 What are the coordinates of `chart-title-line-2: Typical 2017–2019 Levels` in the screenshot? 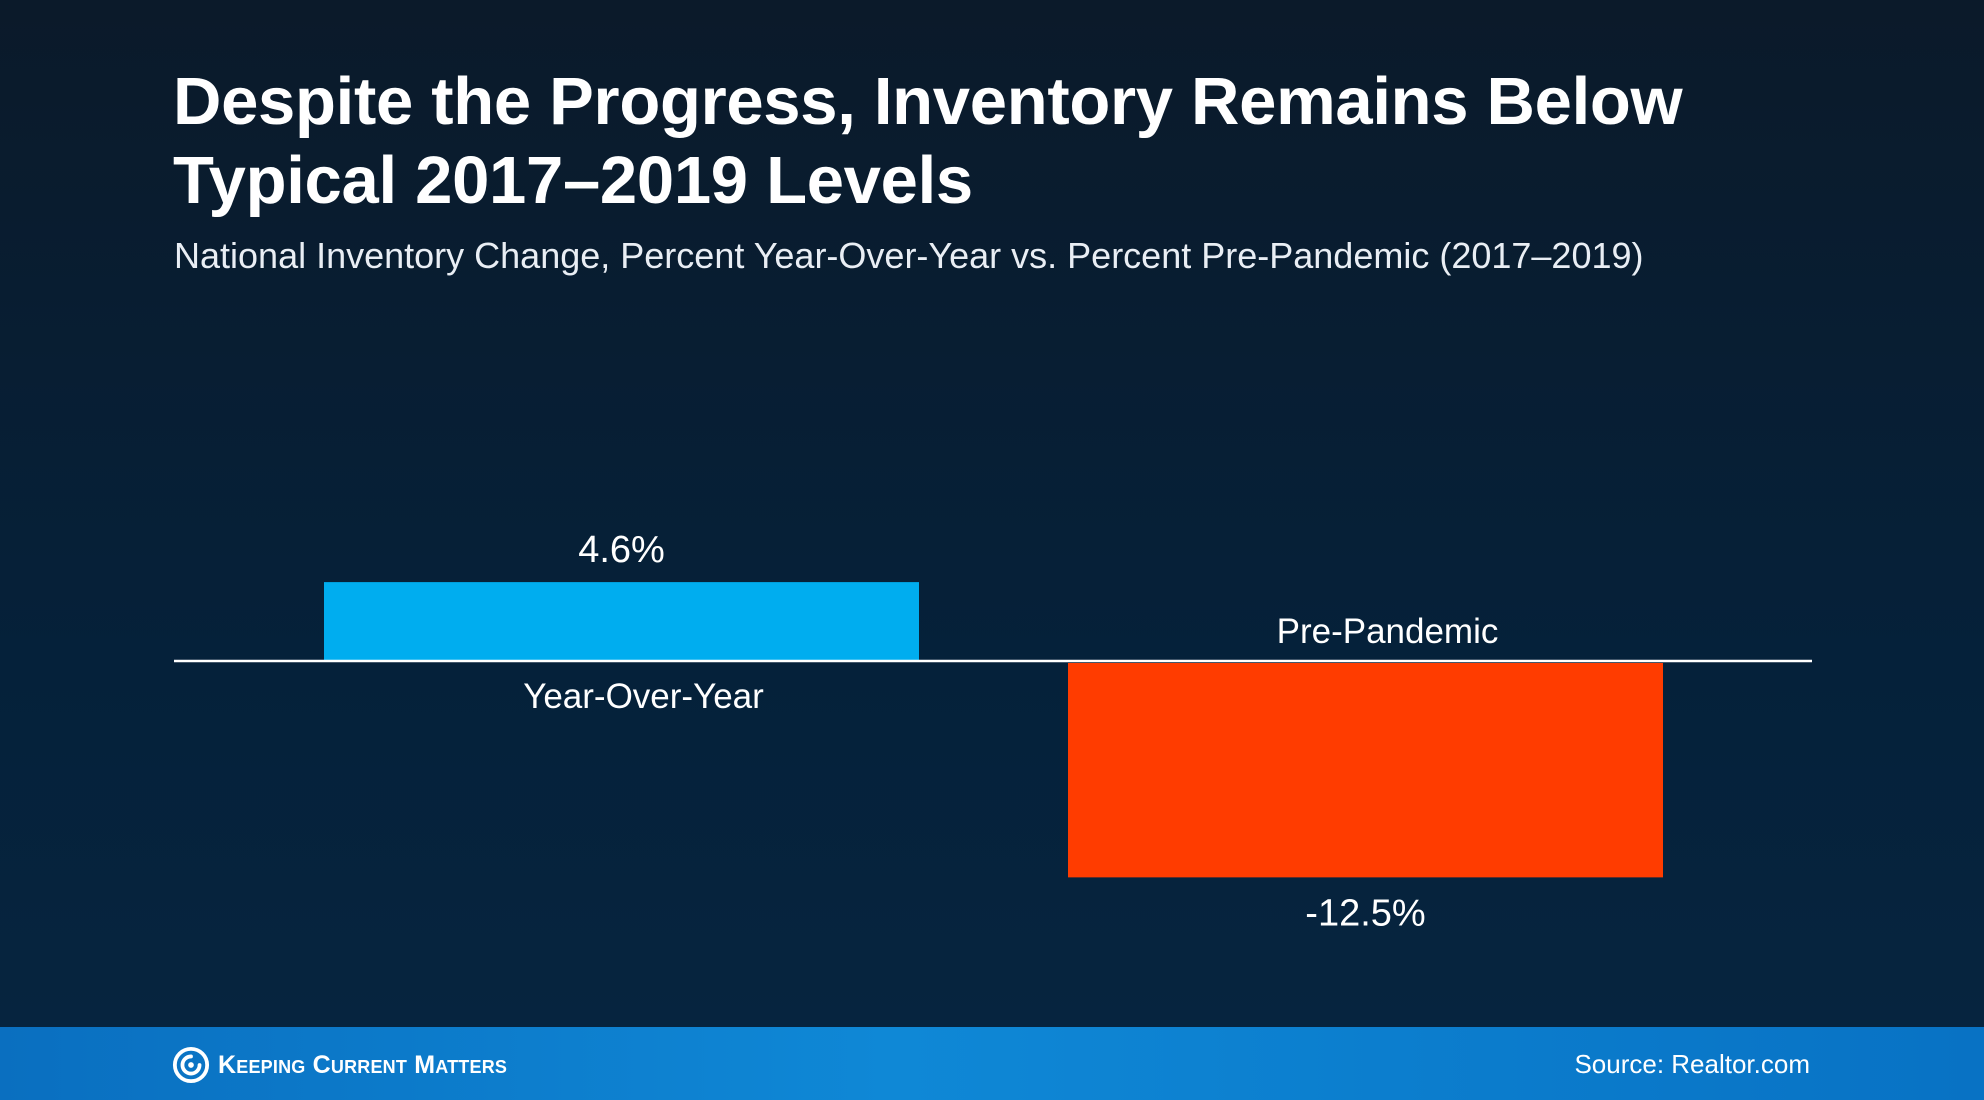 It's located at (573, 180).